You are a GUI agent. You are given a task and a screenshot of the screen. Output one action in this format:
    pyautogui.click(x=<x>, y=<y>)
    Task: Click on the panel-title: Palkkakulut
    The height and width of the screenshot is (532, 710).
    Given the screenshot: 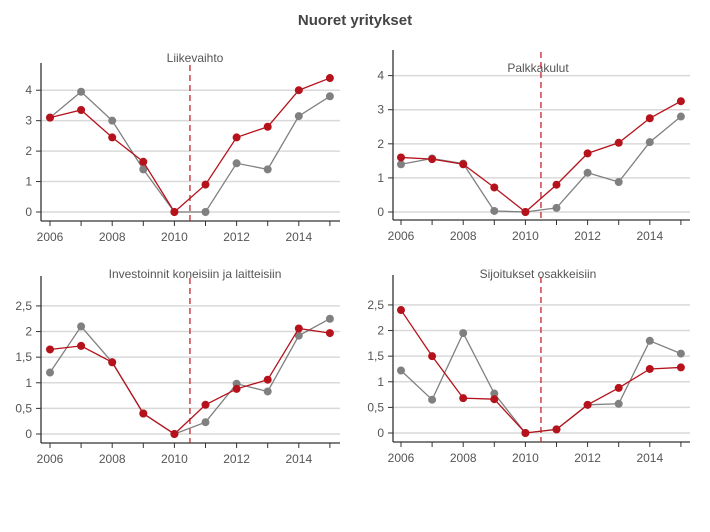 What is the action you would take?
    pyautogui.click(x=538, y=68)
    